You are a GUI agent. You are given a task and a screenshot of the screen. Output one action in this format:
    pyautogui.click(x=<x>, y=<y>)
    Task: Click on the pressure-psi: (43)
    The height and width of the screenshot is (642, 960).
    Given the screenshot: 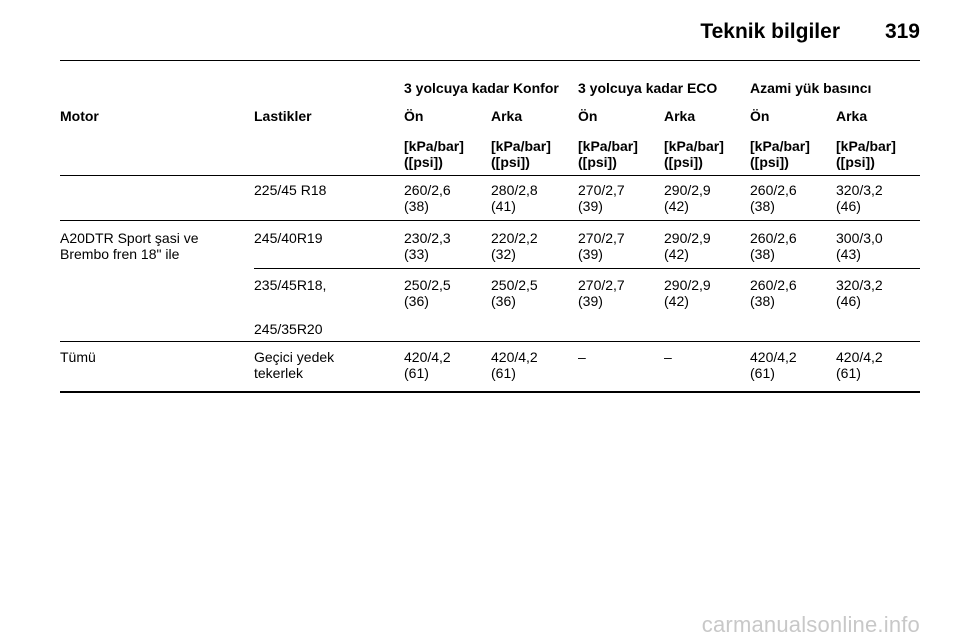 What is the action you would take?
    pyautogui.click(x=848, y=254)
    